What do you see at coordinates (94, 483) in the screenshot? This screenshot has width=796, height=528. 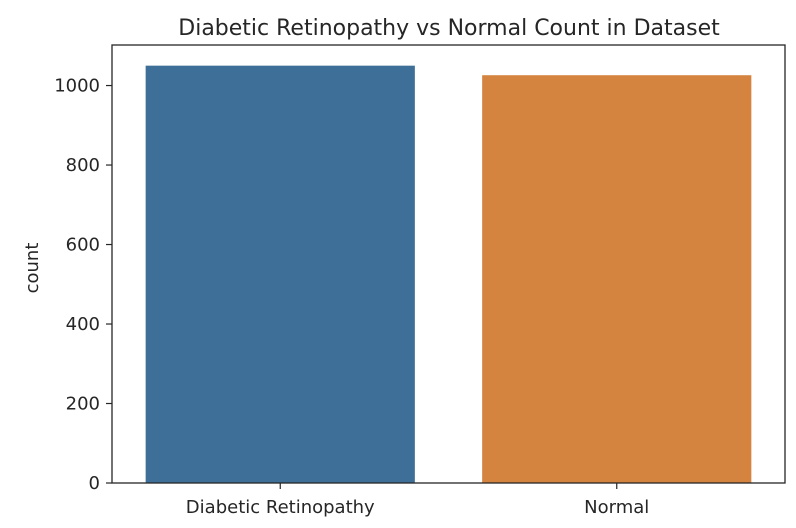 I see `y-tick-label: 0` at bounding box center [94, 483].